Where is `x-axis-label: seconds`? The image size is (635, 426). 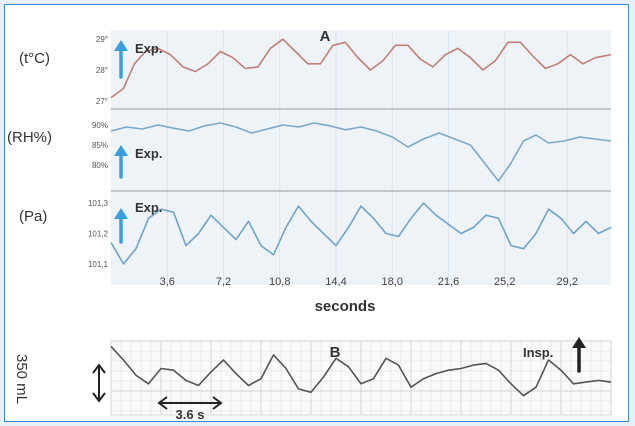
x-axis-label: seconds is located at coordinates (345, 306).